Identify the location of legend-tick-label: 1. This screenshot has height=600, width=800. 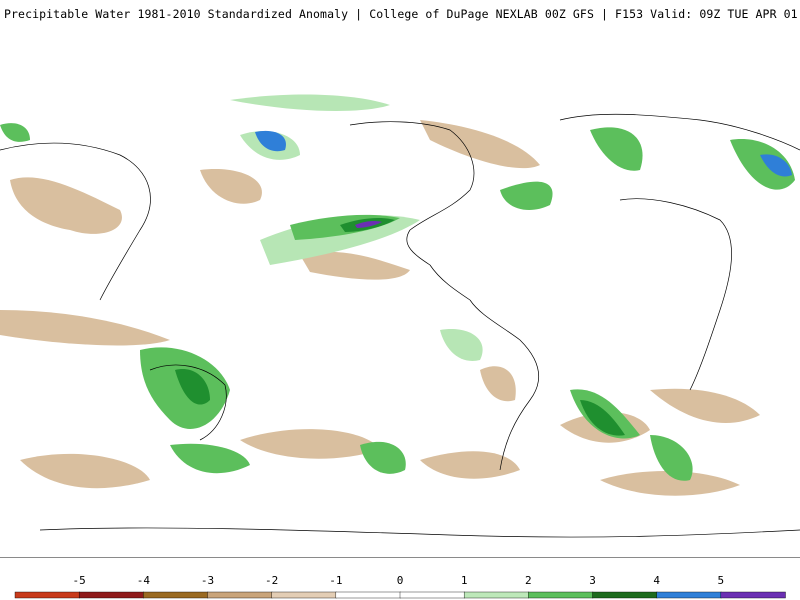
(464, 580).